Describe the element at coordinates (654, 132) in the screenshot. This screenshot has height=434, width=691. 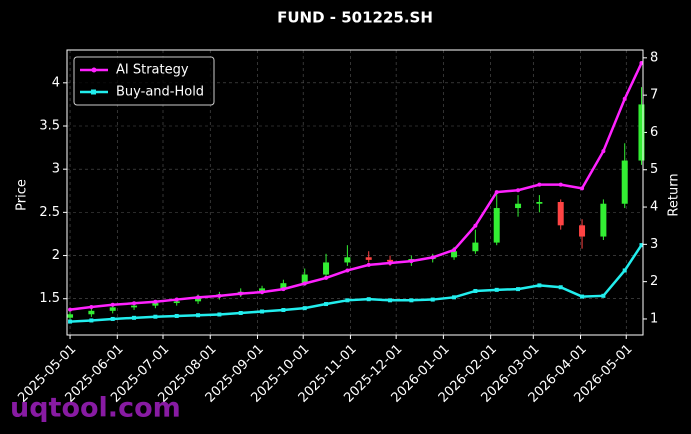
I see `y2-tick-label: 6` at that location.